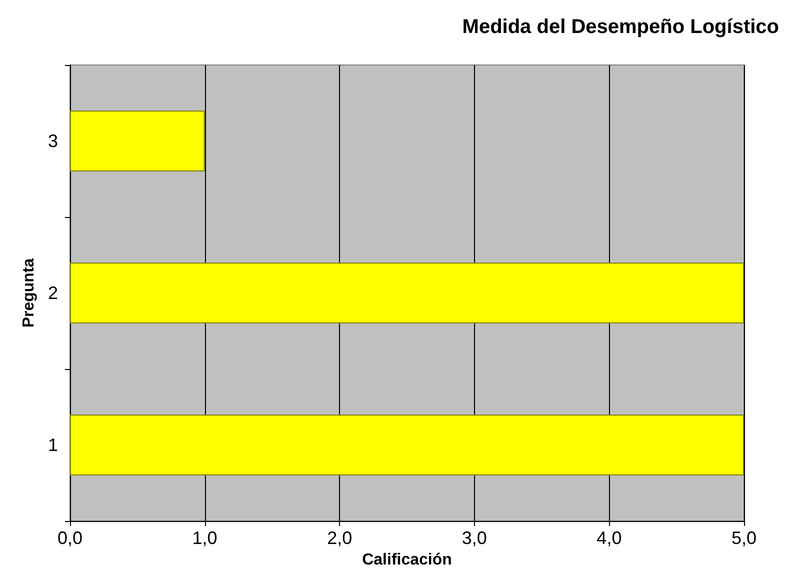  I want to click on chart-title: Medida del Desempeño Logístico, so click(620, 27).